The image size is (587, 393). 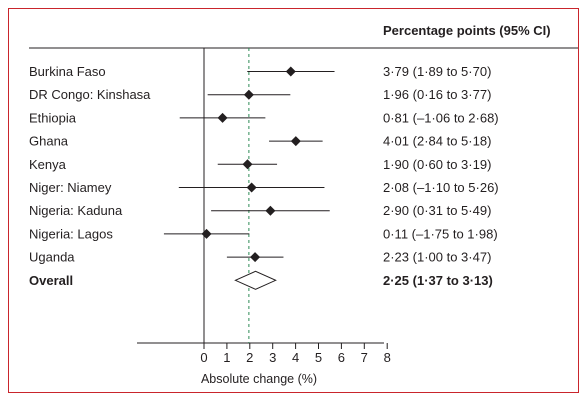 What do you see at coordinates (259, 379) in the screenshot?
I see `x-axis-title: Absolute change (%)` at bounding box center [259, 379].